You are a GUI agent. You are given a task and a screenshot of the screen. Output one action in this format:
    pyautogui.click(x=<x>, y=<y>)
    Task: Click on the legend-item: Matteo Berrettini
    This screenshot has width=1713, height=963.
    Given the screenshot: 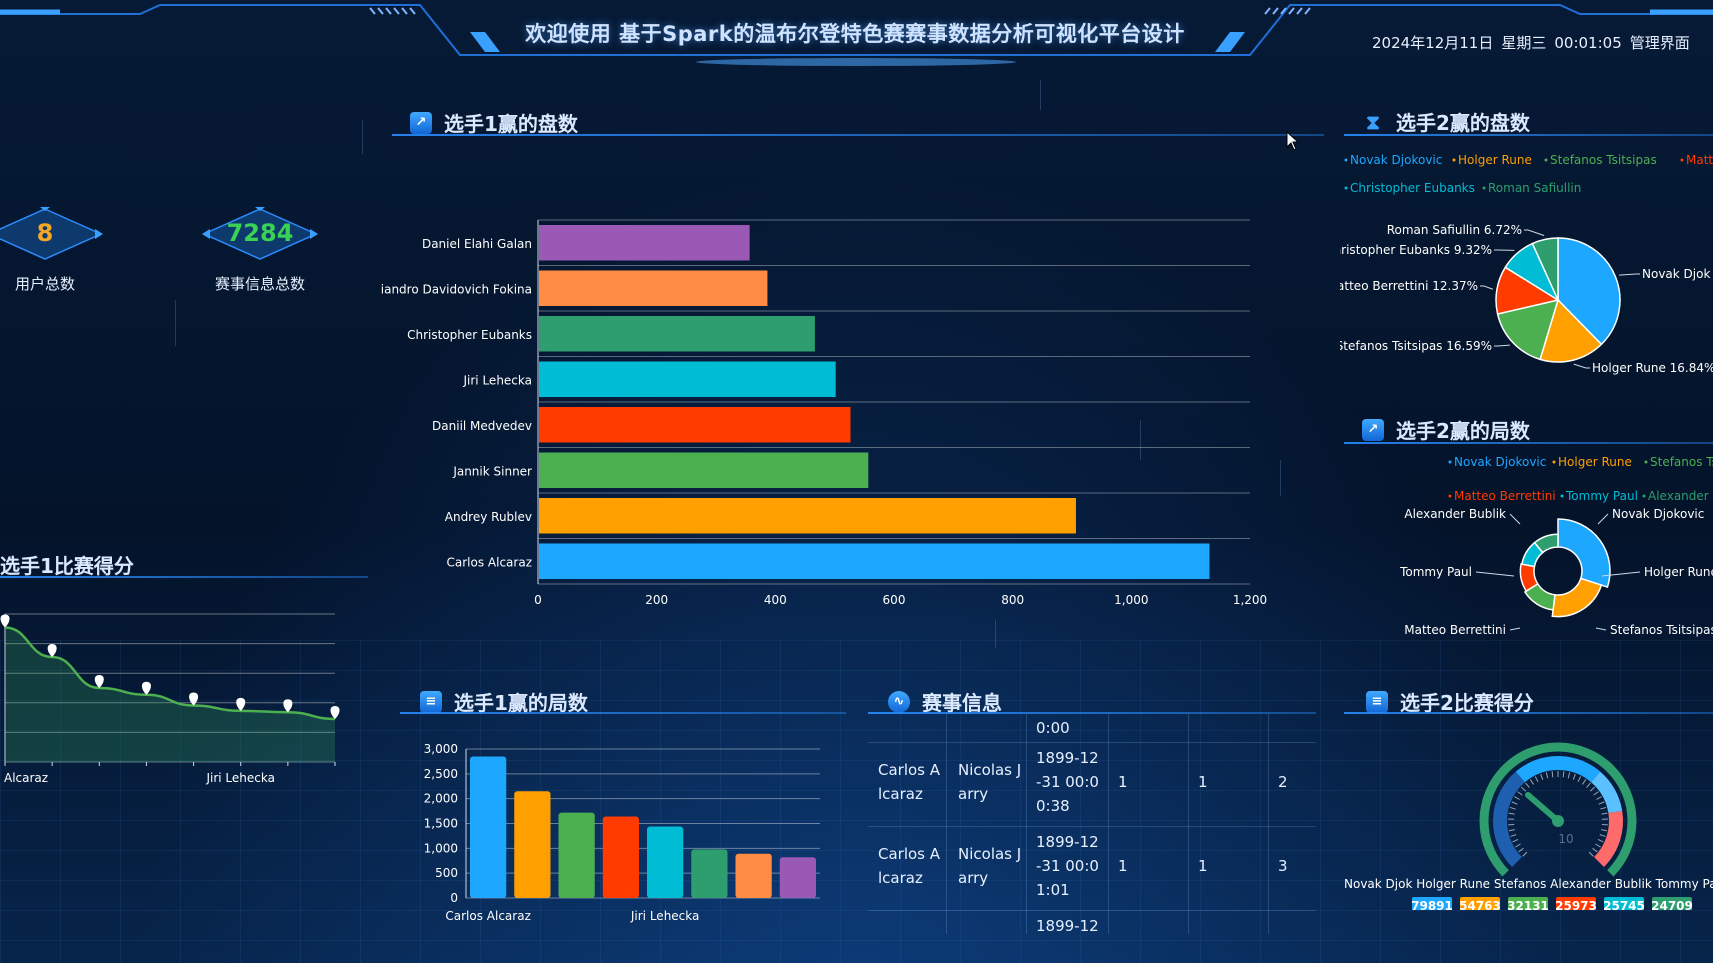 What is the action you would take?
    pyautogui.click(x=1505, y=496)
    